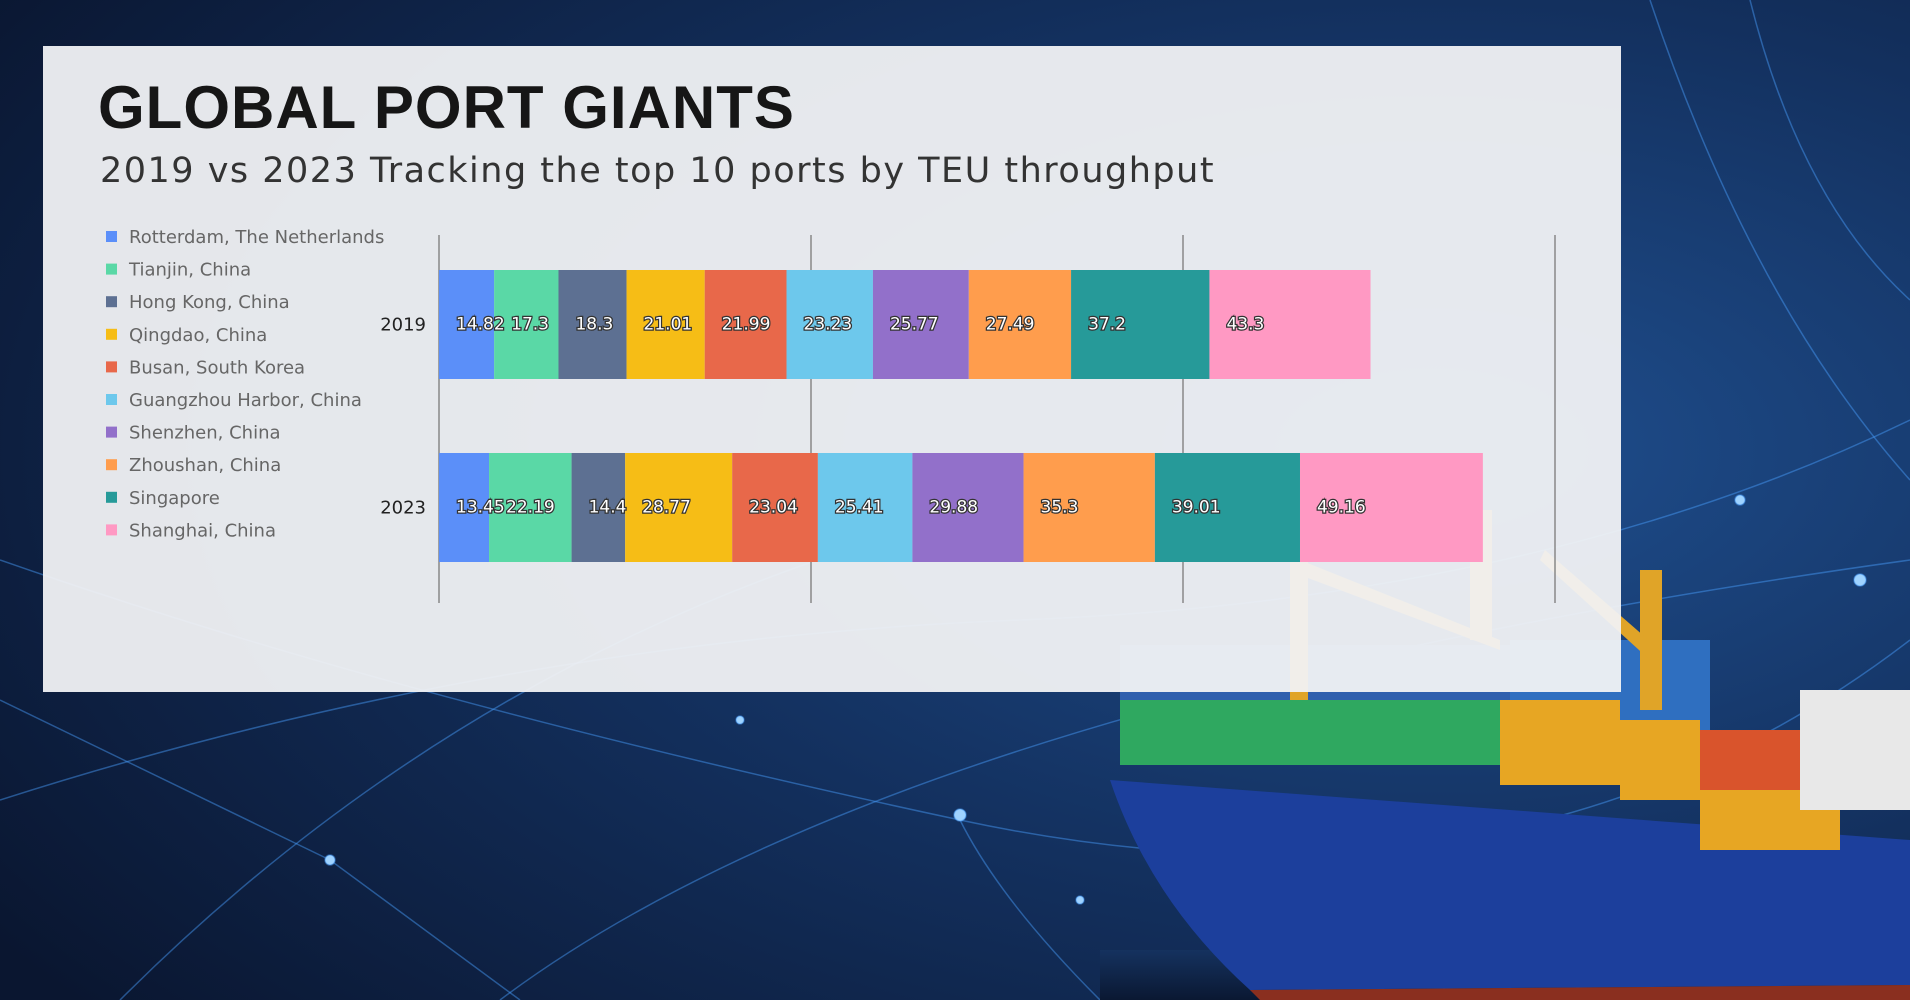  What do you see at coordinates (859, 508) in the screenshot?
I see `data-label: 25.41` at bounding box center [859, 508].